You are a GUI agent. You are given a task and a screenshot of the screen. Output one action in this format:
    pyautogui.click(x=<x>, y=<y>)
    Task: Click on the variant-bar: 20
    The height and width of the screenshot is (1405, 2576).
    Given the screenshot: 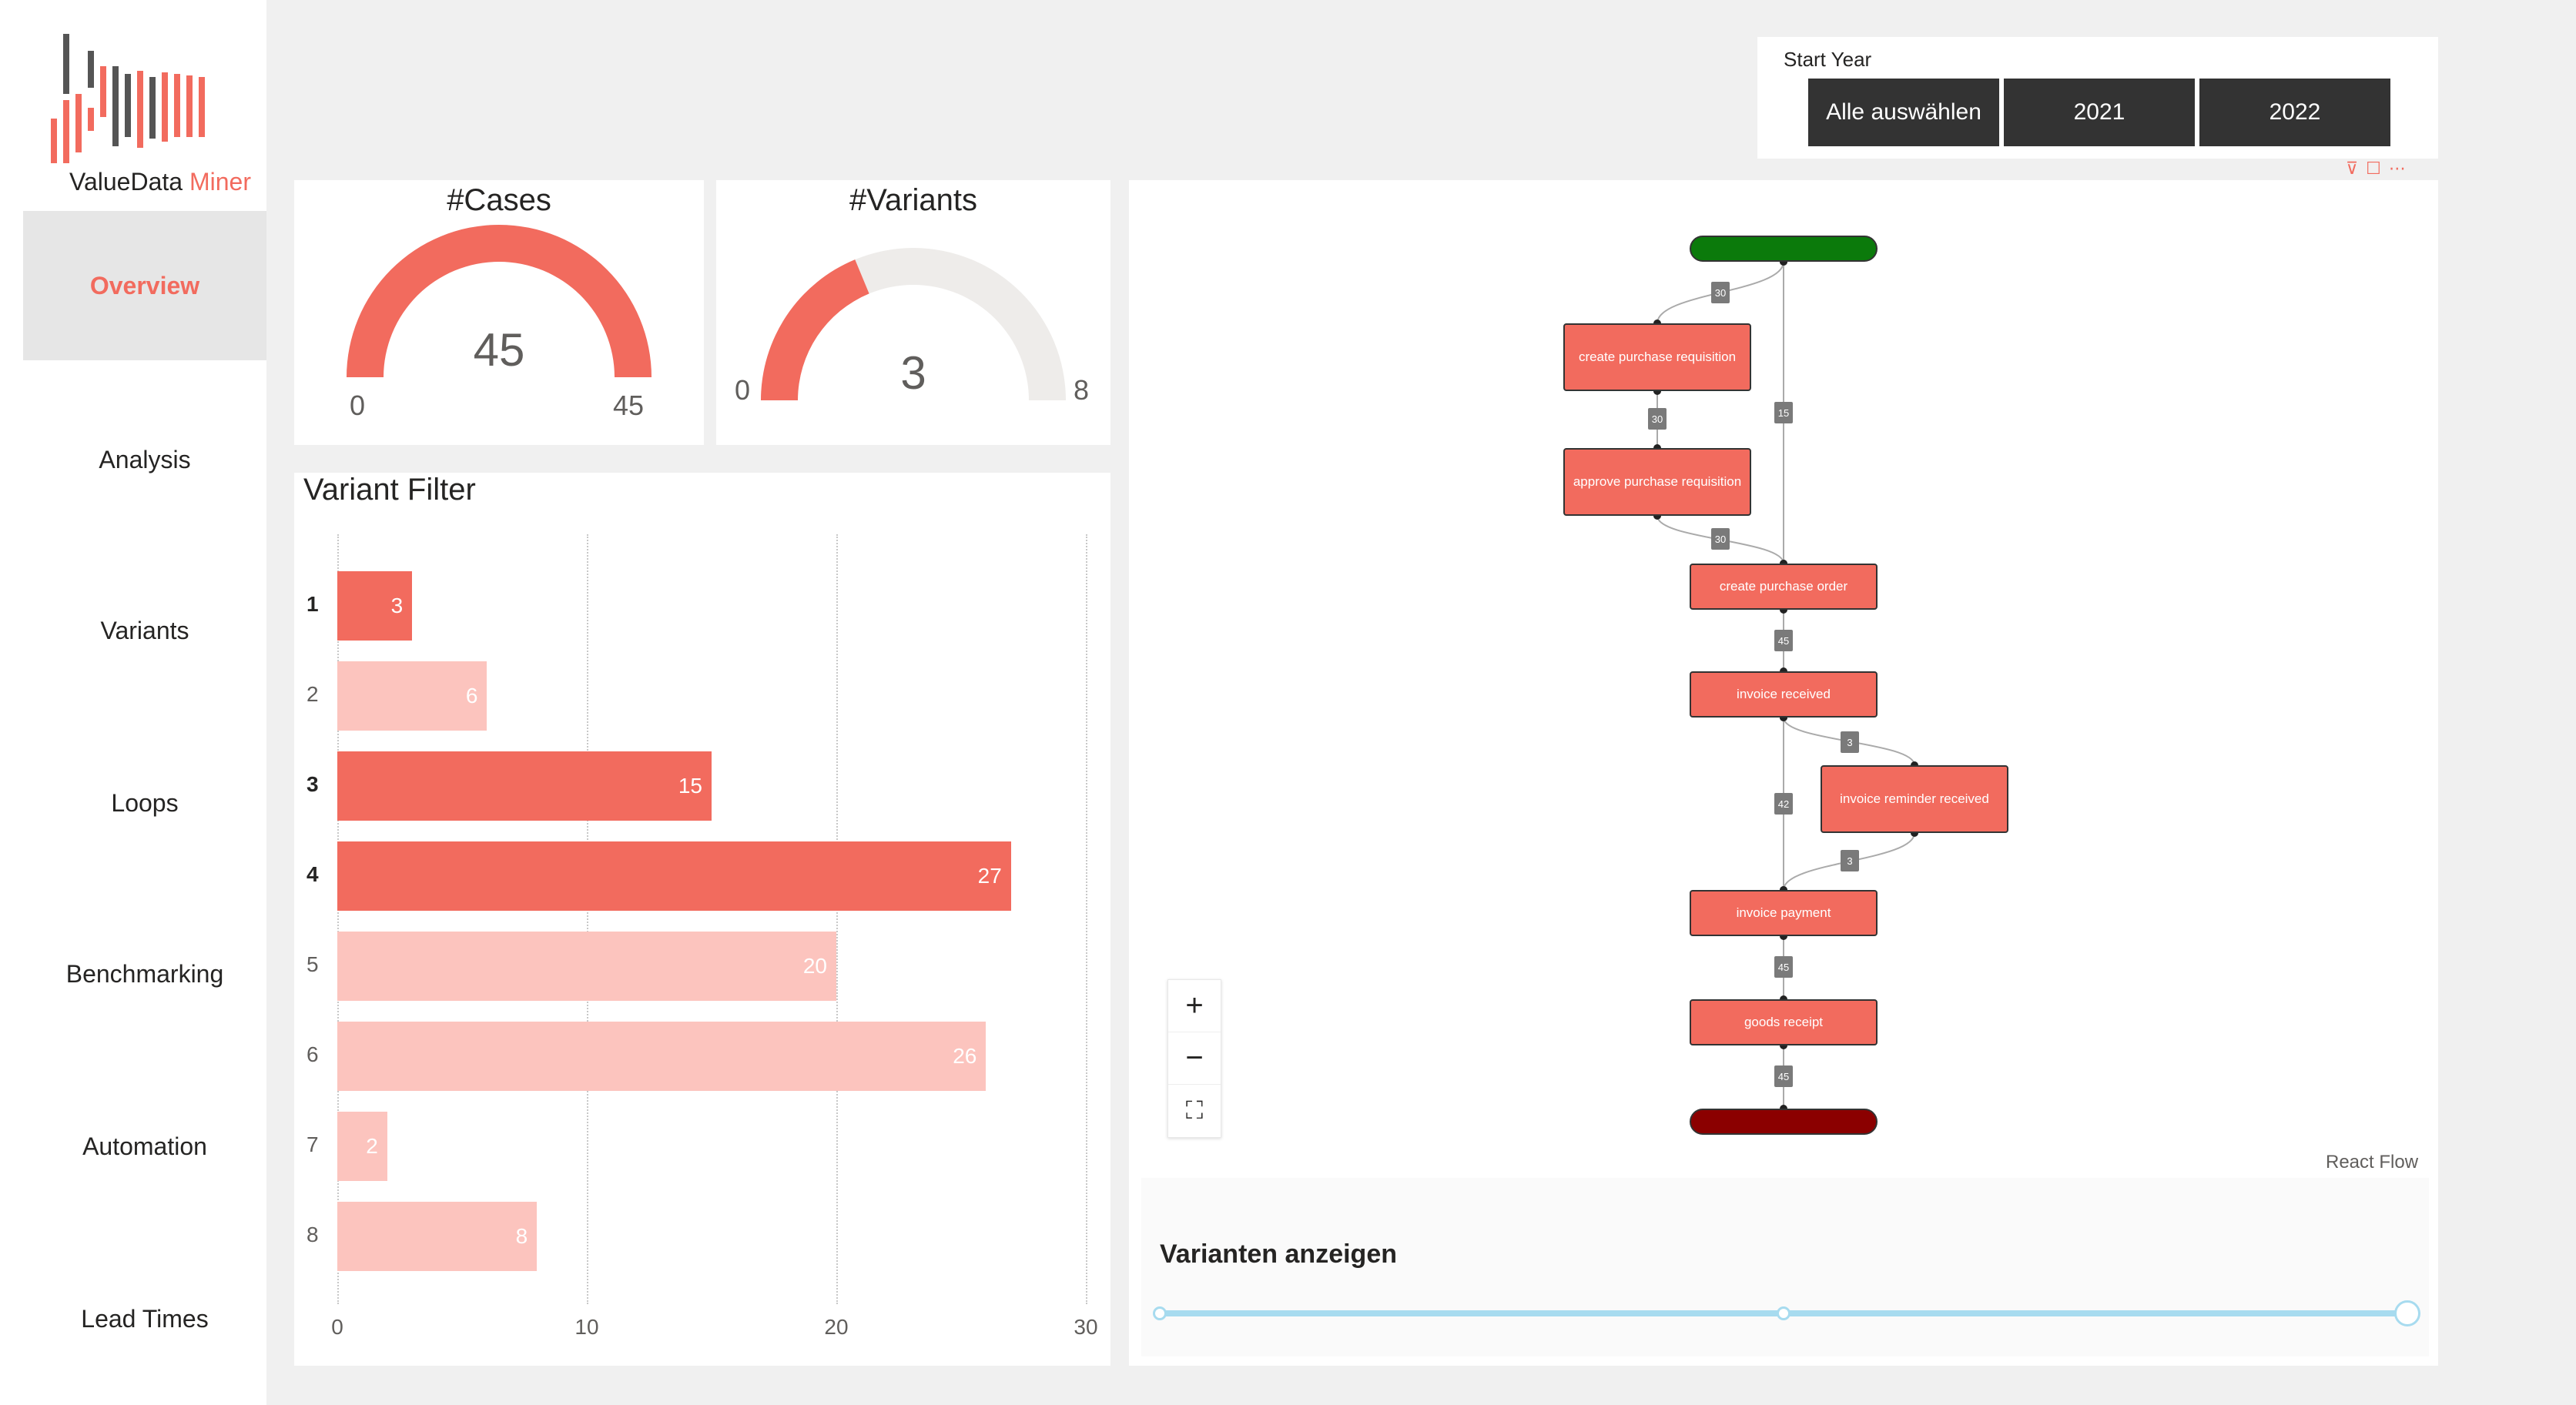 What is the action you would take?
    pyautogui.click(x=586, y=966)
    